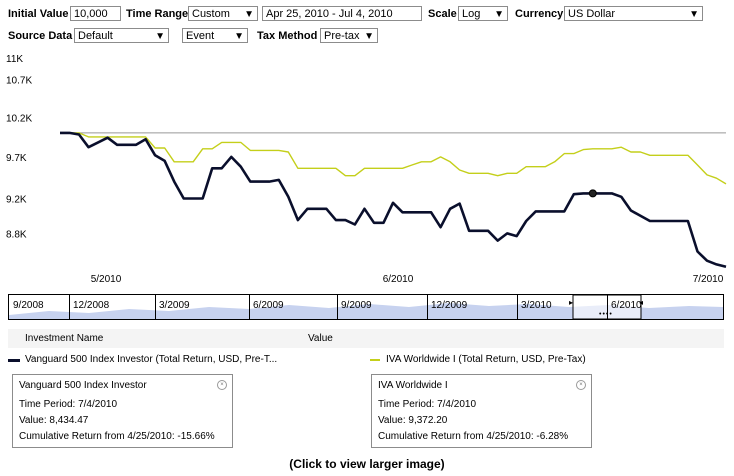  I want to click on y-tick-label: 9.2K, so click(16, 199).